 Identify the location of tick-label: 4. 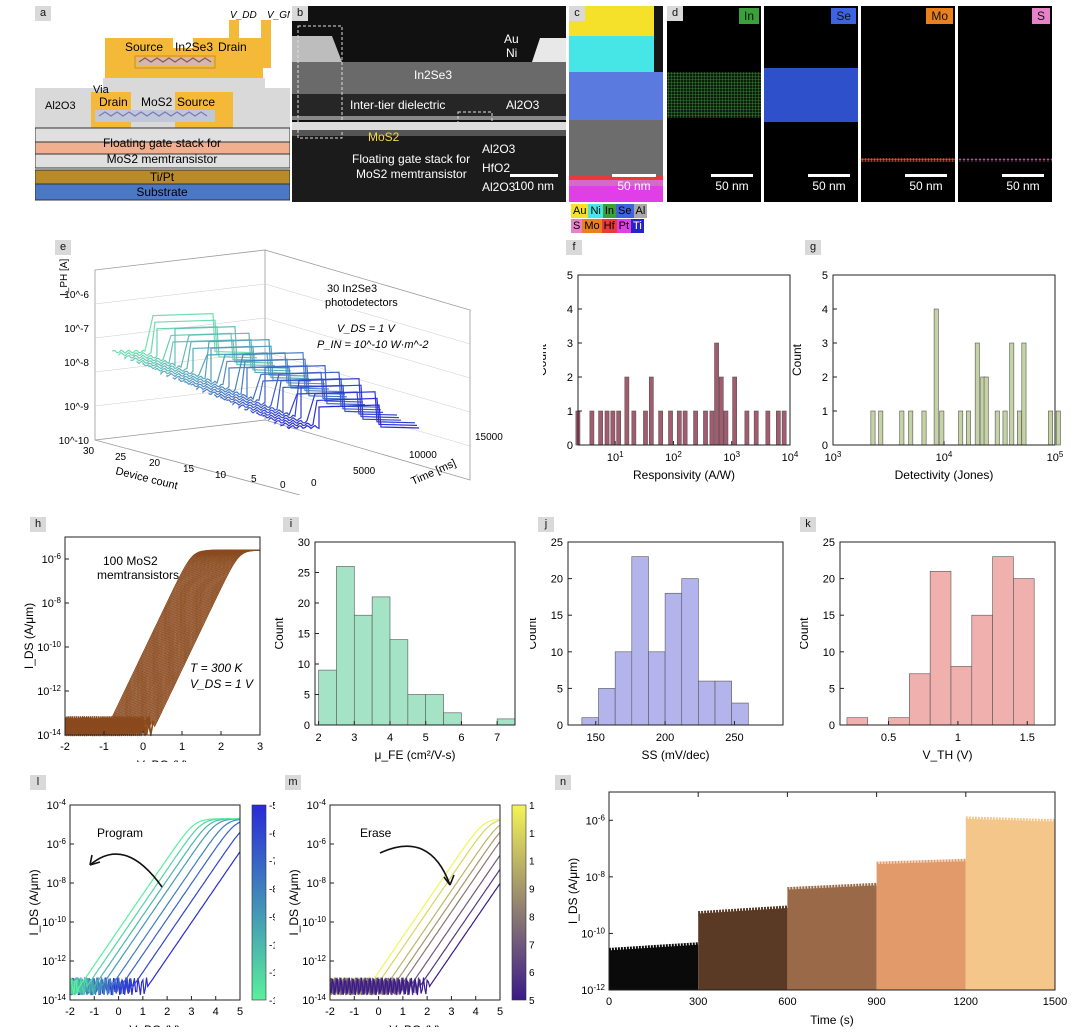
(476, 1012).